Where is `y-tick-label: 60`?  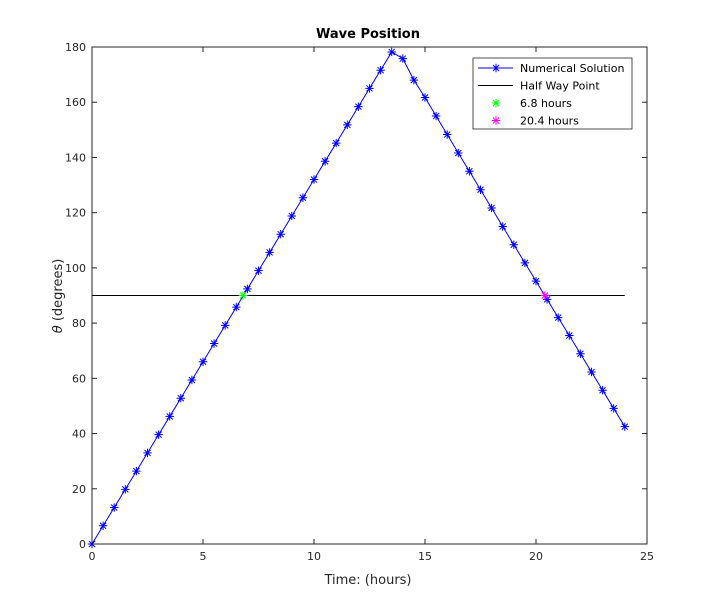
y-tick-label: 60 is located at coordinates (79, 378).